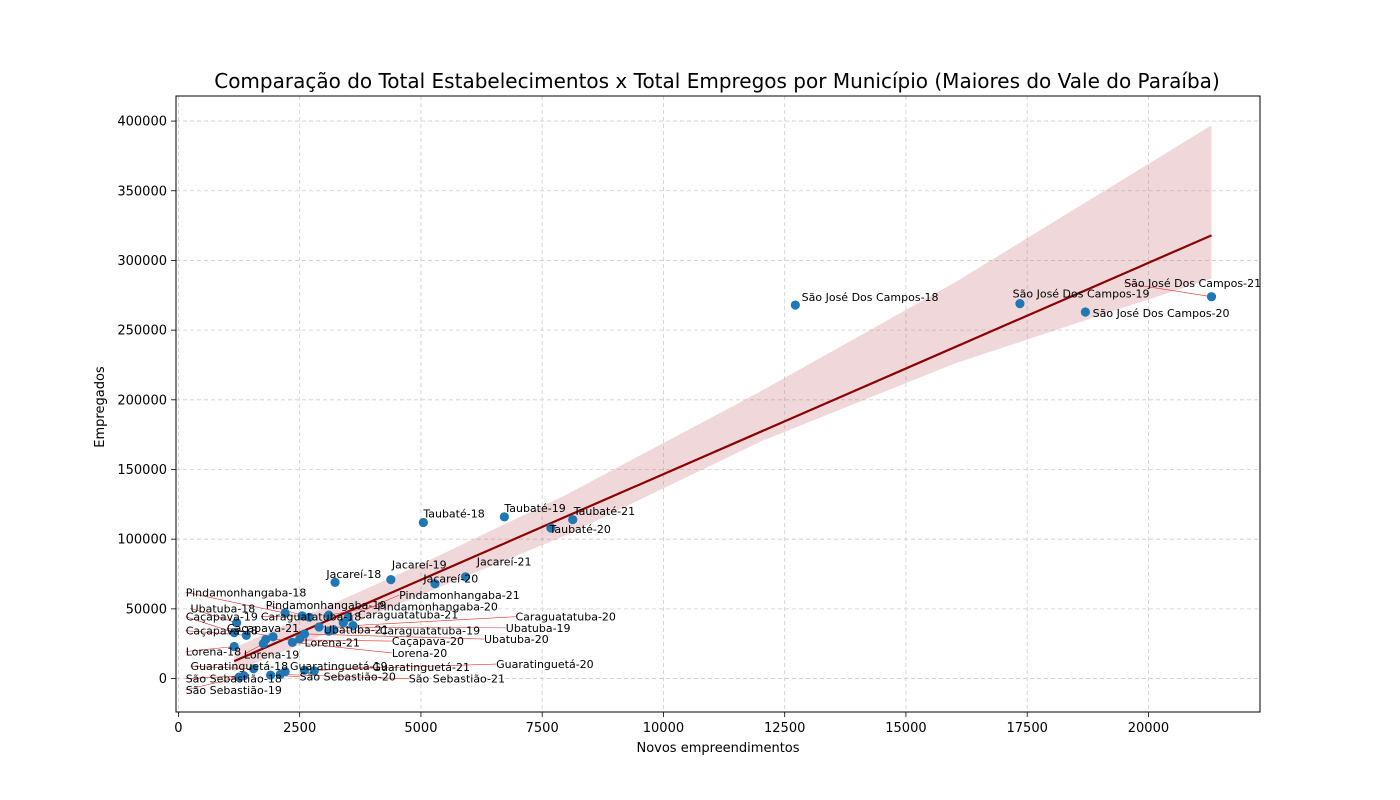  What do you see at coordinates (419, 653) in the screenshot?
I see `point-label: Lorena-20` at bounding box center [419, 653].